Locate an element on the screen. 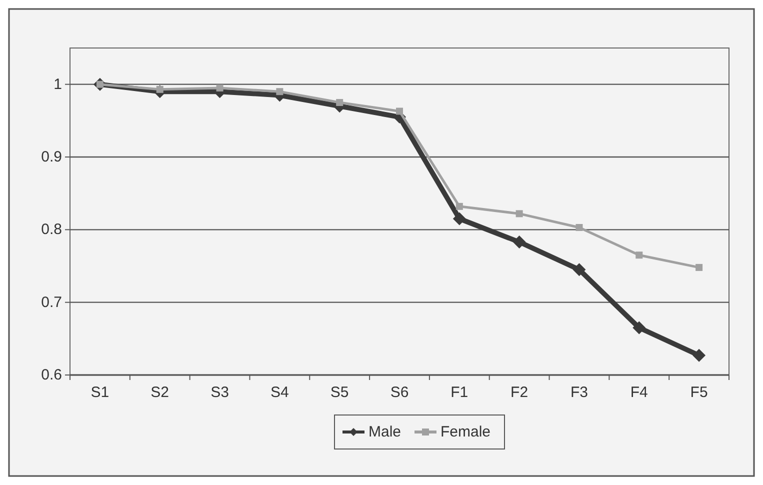  x-tick-label: F2 is located at coordinates (519, 392).